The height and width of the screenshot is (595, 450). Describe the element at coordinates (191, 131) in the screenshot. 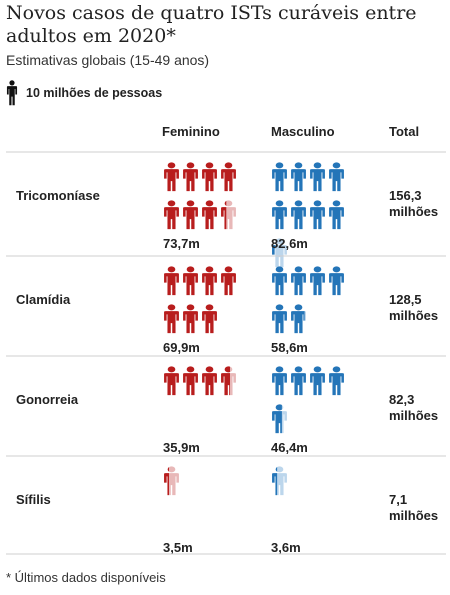

I see `column-header-female: Feminino` at that location.